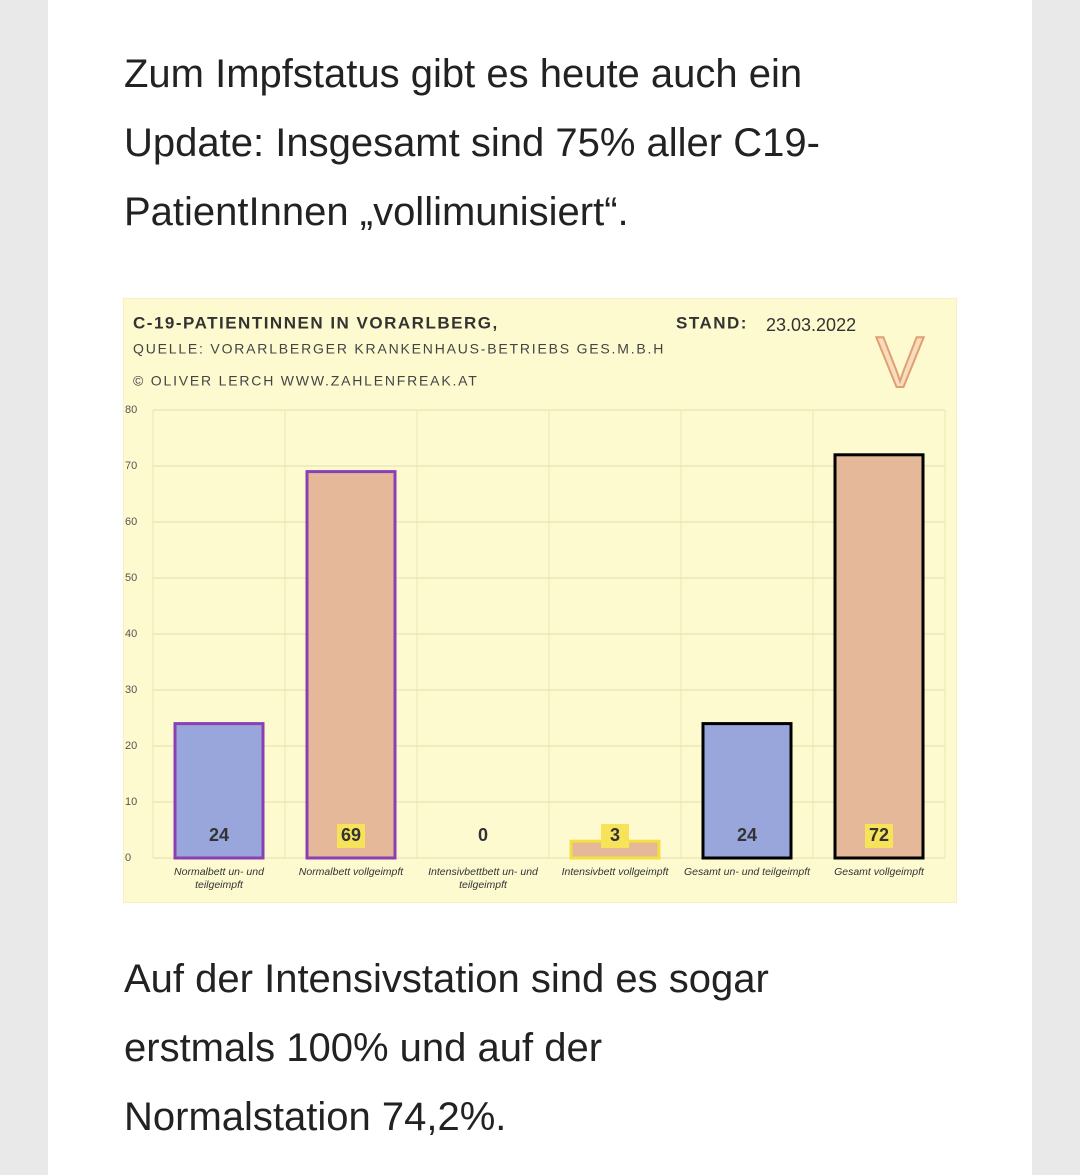  What do you see at coordinates (811, 325) in the screenshot?
I see `stand-date: 23.03.2022` at bounding box center [811, 325].